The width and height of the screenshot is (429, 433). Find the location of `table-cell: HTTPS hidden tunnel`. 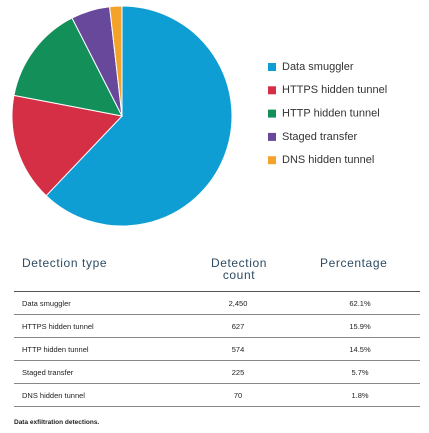

table-cell: HTTPS hidden tunnel is located at coordinates (58, 326).